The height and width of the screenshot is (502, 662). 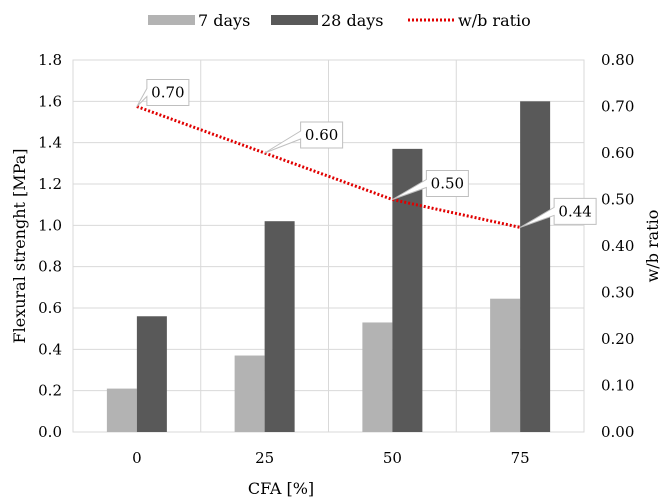 I want to click on x-tick-label: 75, so click(x=520, y=458).